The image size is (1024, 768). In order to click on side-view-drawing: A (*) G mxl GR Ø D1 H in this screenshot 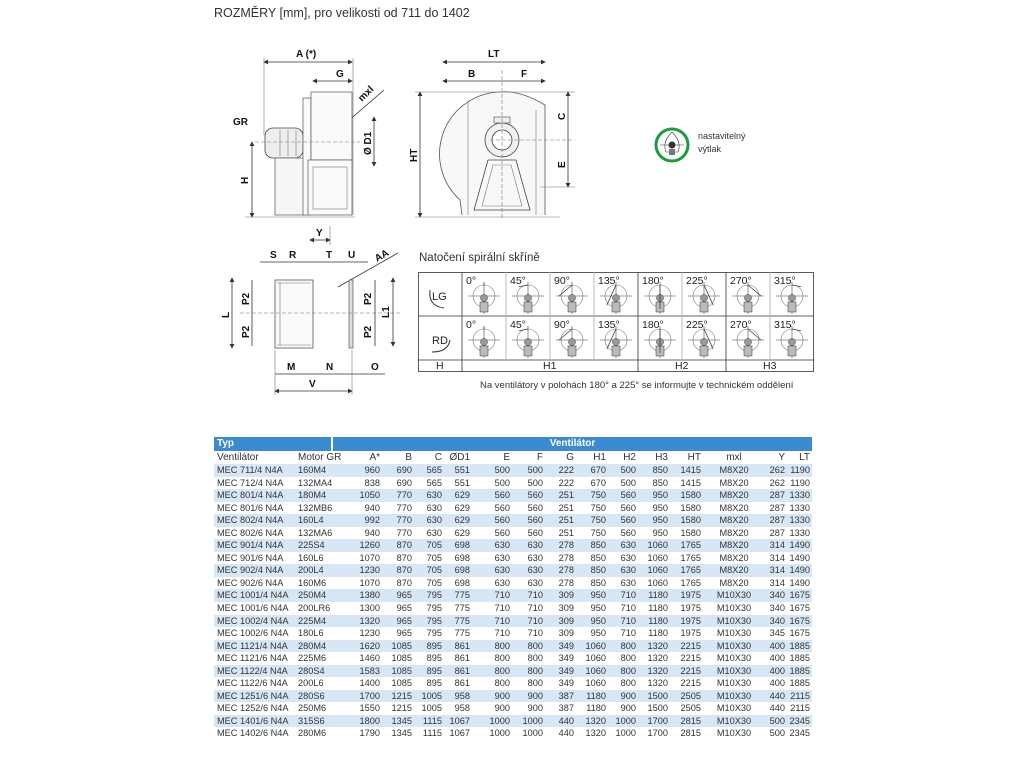, I will do `click(309, 133)`.